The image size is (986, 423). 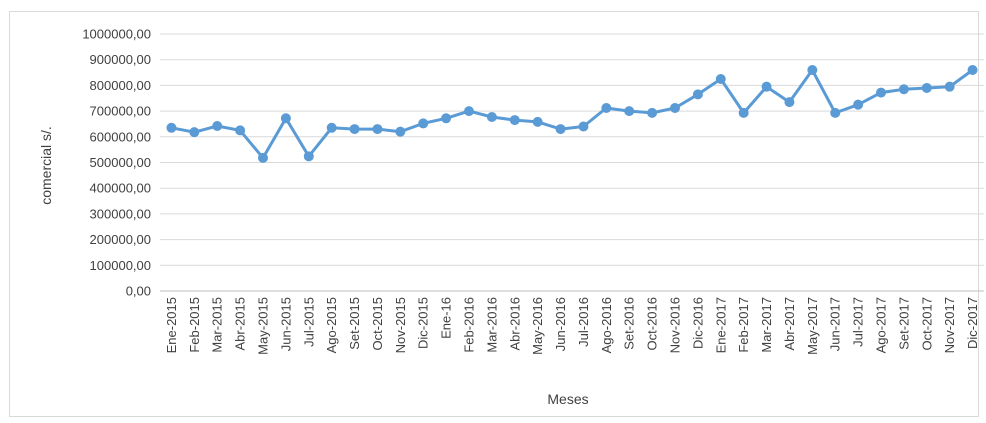 I want to click on x-tick-label: Jul-2015, so click(x=308, y=322).